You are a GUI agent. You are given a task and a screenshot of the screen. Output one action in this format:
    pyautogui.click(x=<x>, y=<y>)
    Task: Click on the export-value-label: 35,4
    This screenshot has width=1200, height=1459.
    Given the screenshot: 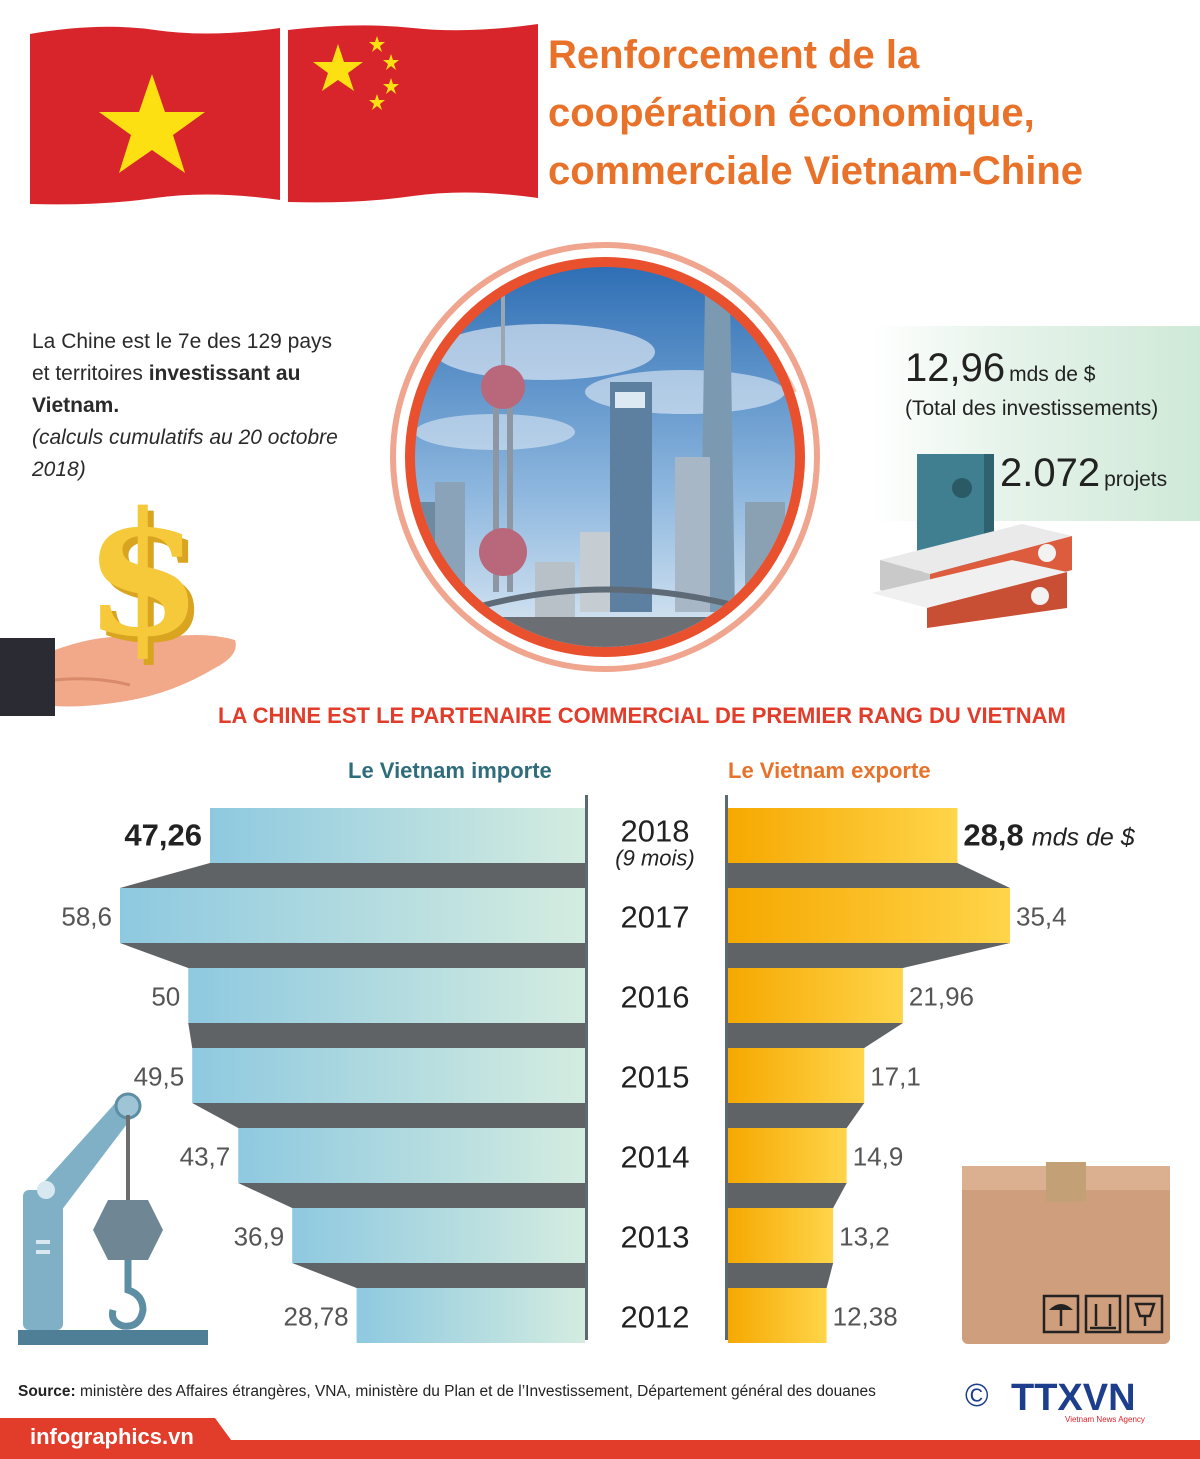 What is the action you would take?
    pyautogui.click(x=1041, y=917)
    